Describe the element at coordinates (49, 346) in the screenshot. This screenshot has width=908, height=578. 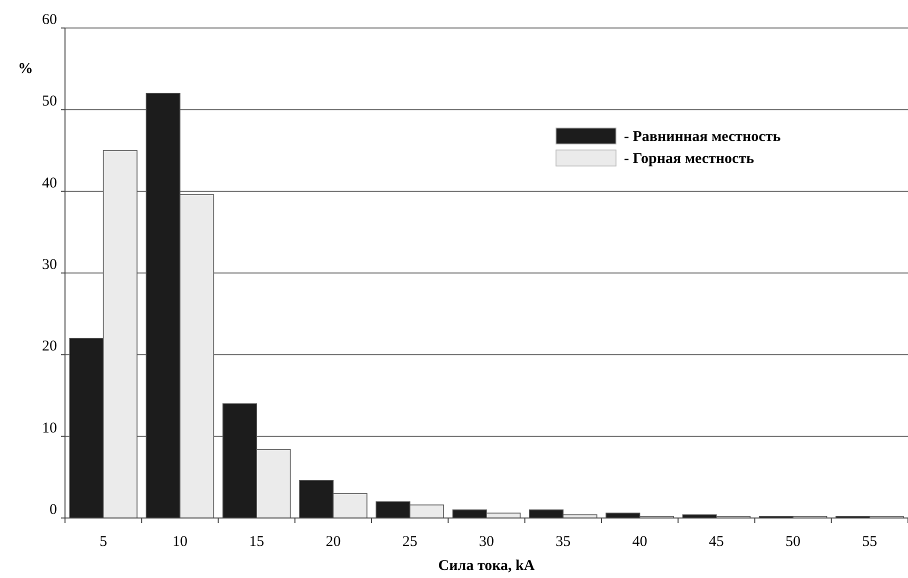
I see `y-tick-label: 20` at that location.